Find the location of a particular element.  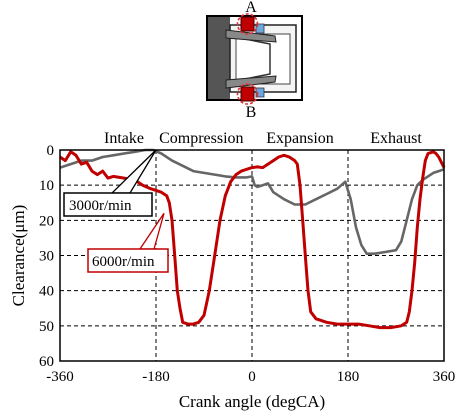

annotation-3000: 3000r/min is located at coordinates (110, 183).